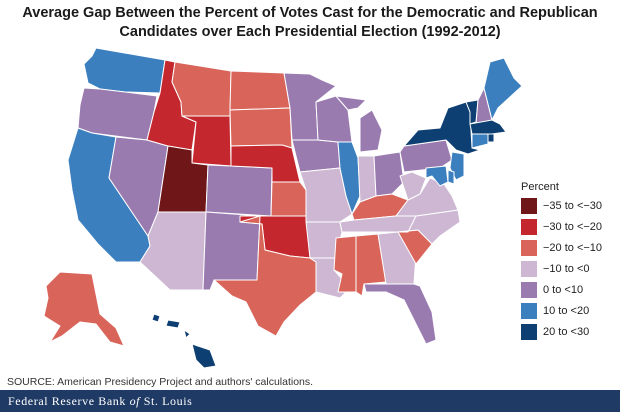  I want to click on state-OH, so click(389, 174).